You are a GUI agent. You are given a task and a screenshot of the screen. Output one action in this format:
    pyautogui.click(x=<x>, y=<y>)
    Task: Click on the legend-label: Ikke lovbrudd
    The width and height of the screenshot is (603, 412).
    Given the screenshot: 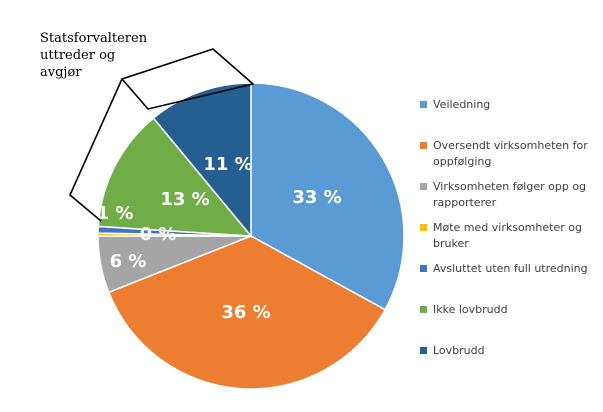 What is the action you would take?
    pyautogui.click(x=470, y=309)
    